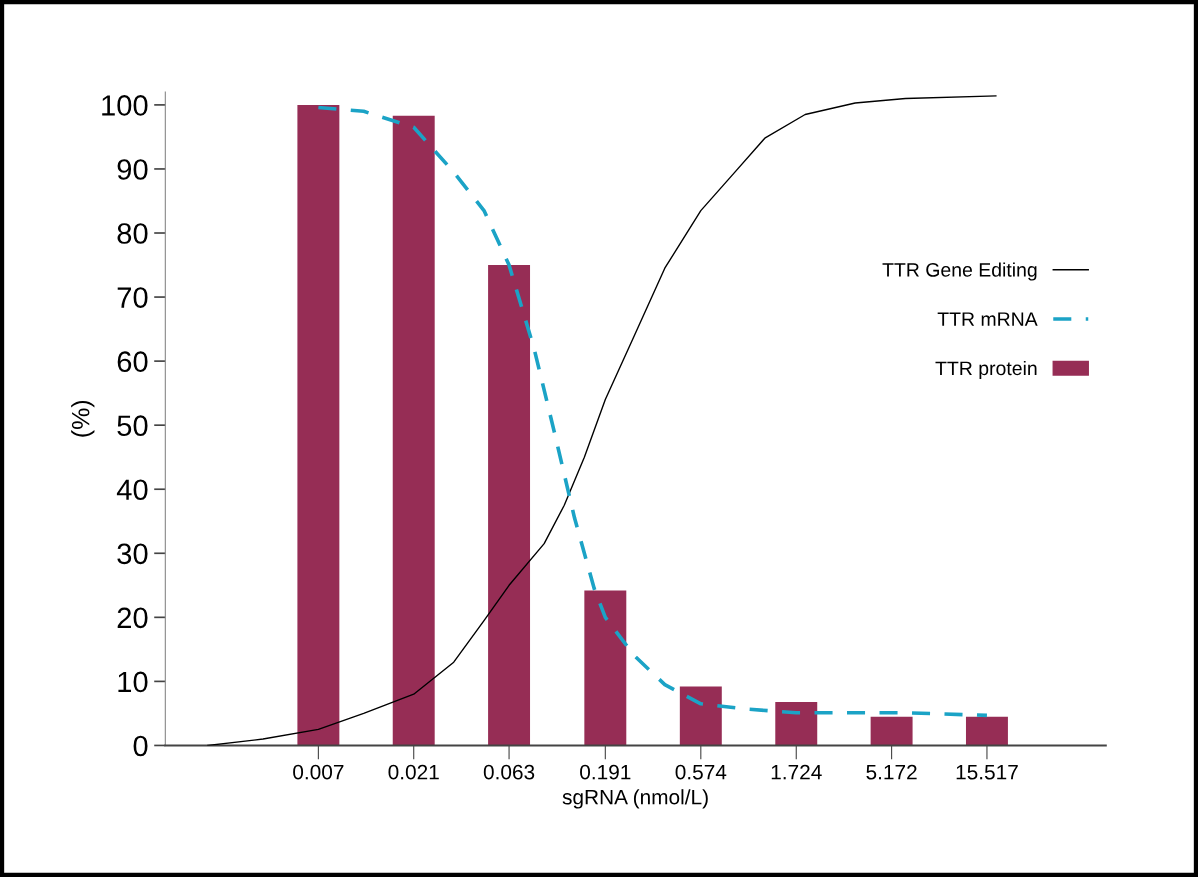 The image size is (1198, 877). Describe the element at coordinates (509, 772) in the screenshot. I see `x-tick-label: 0.063` at that location.